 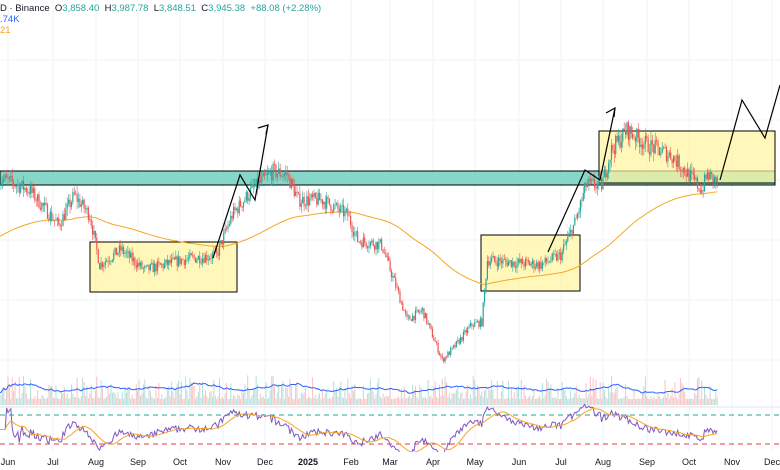 What do you see at coordinates (5, 30) in the screenshot?
I see `ma-legend: 21` at bounding box center [5, 30].